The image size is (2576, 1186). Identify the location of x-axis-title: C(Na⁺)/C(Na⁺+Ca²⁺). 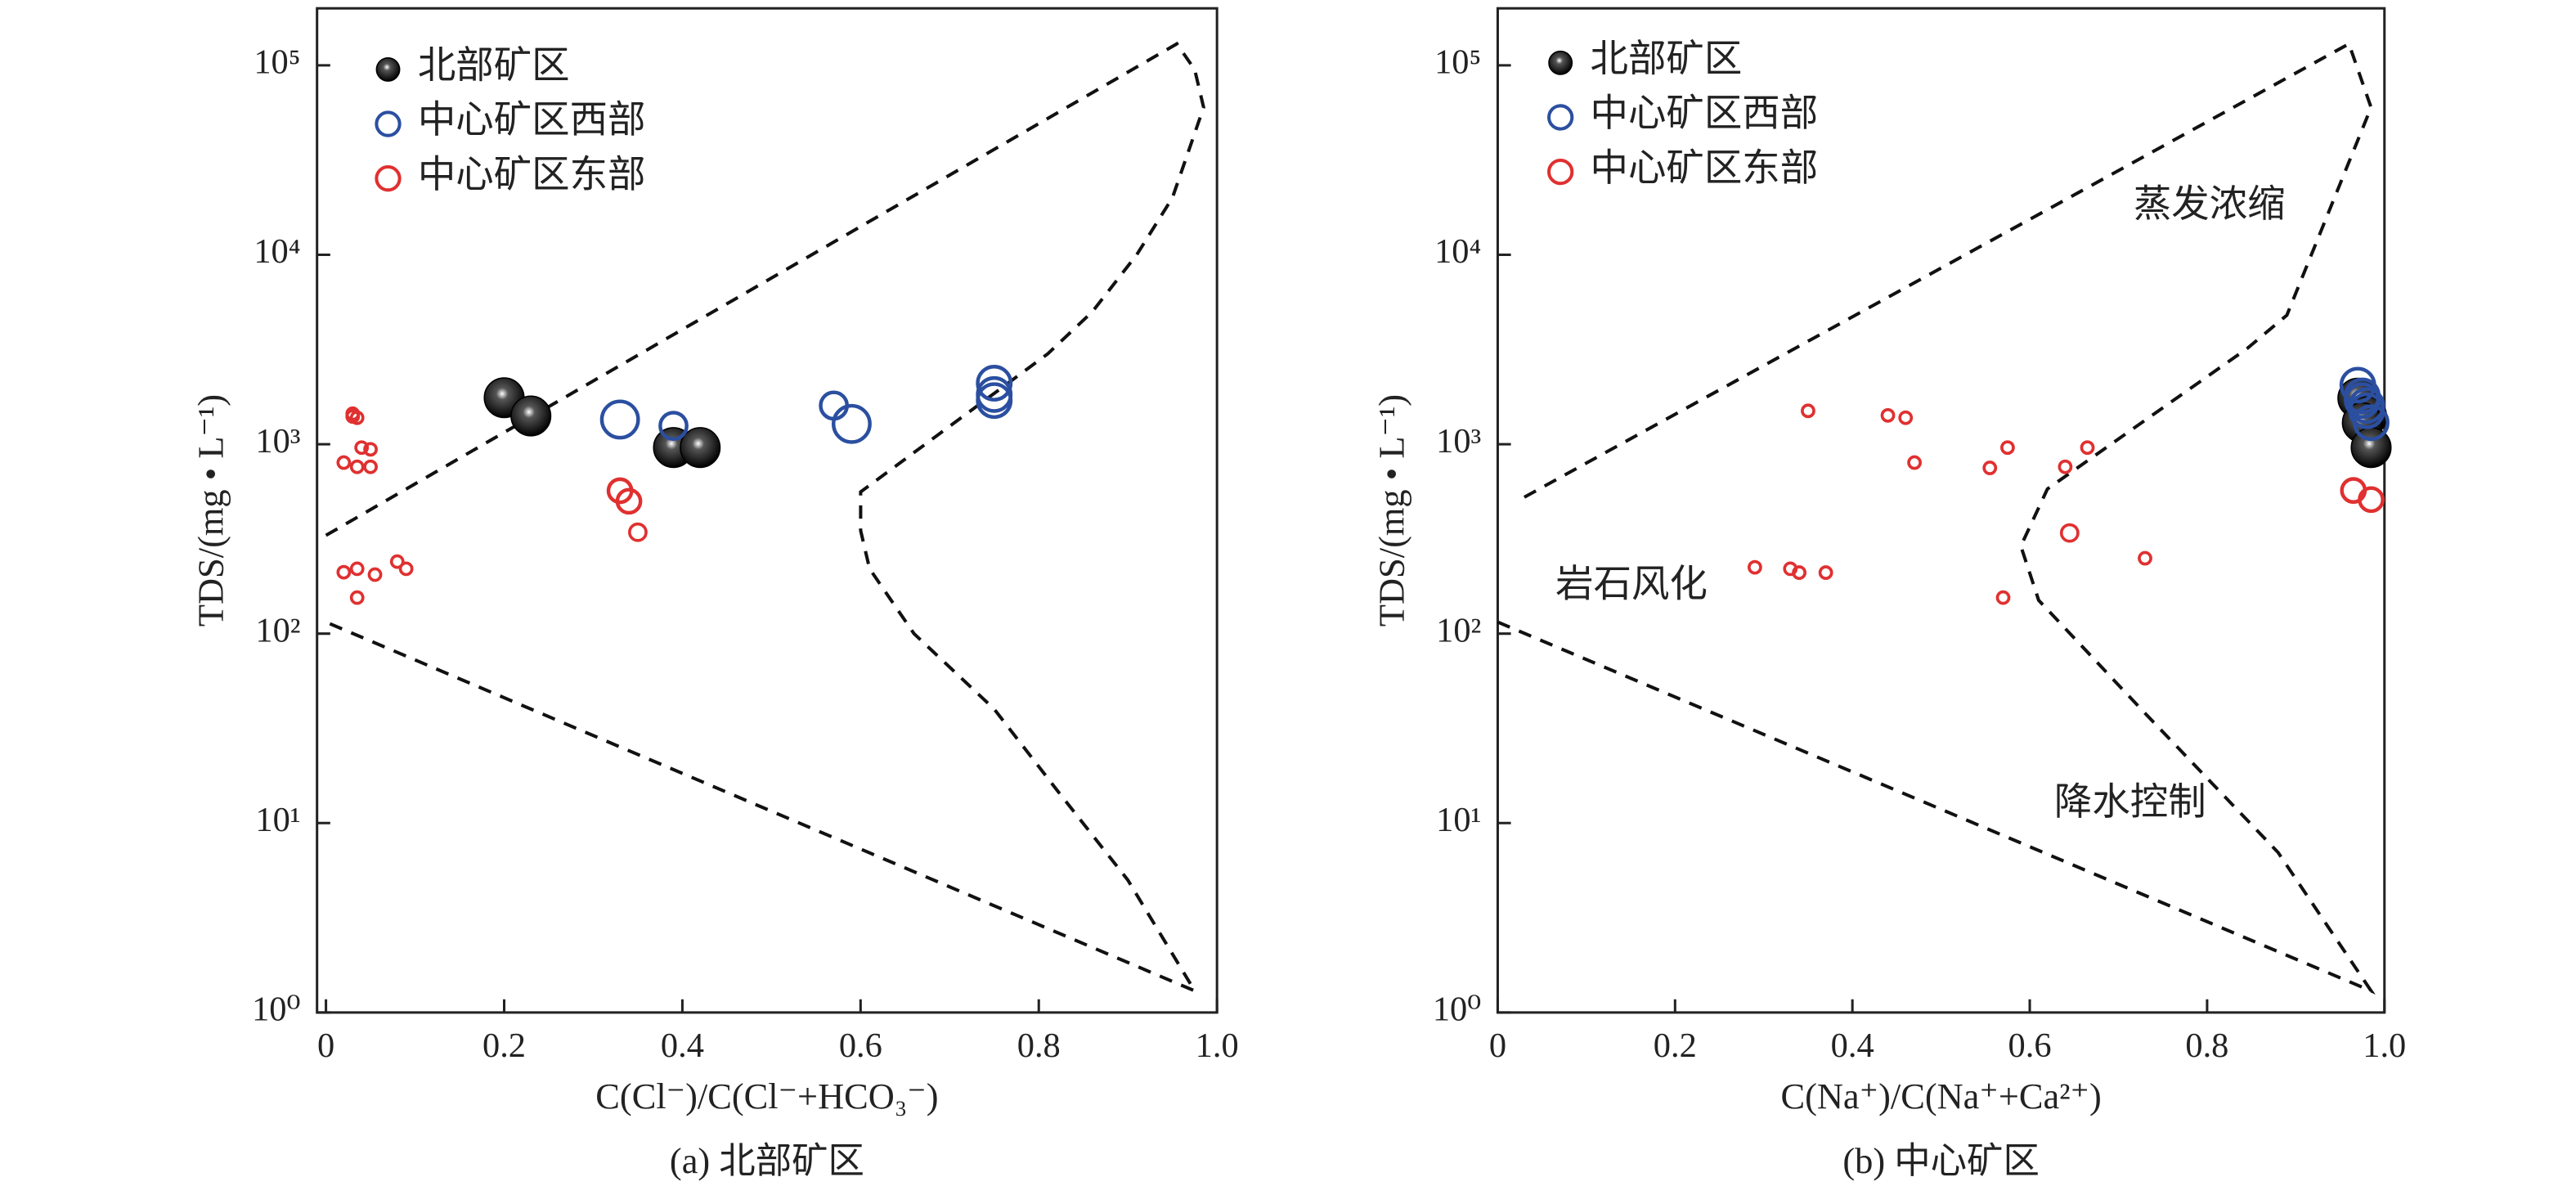
(1941, 1096).